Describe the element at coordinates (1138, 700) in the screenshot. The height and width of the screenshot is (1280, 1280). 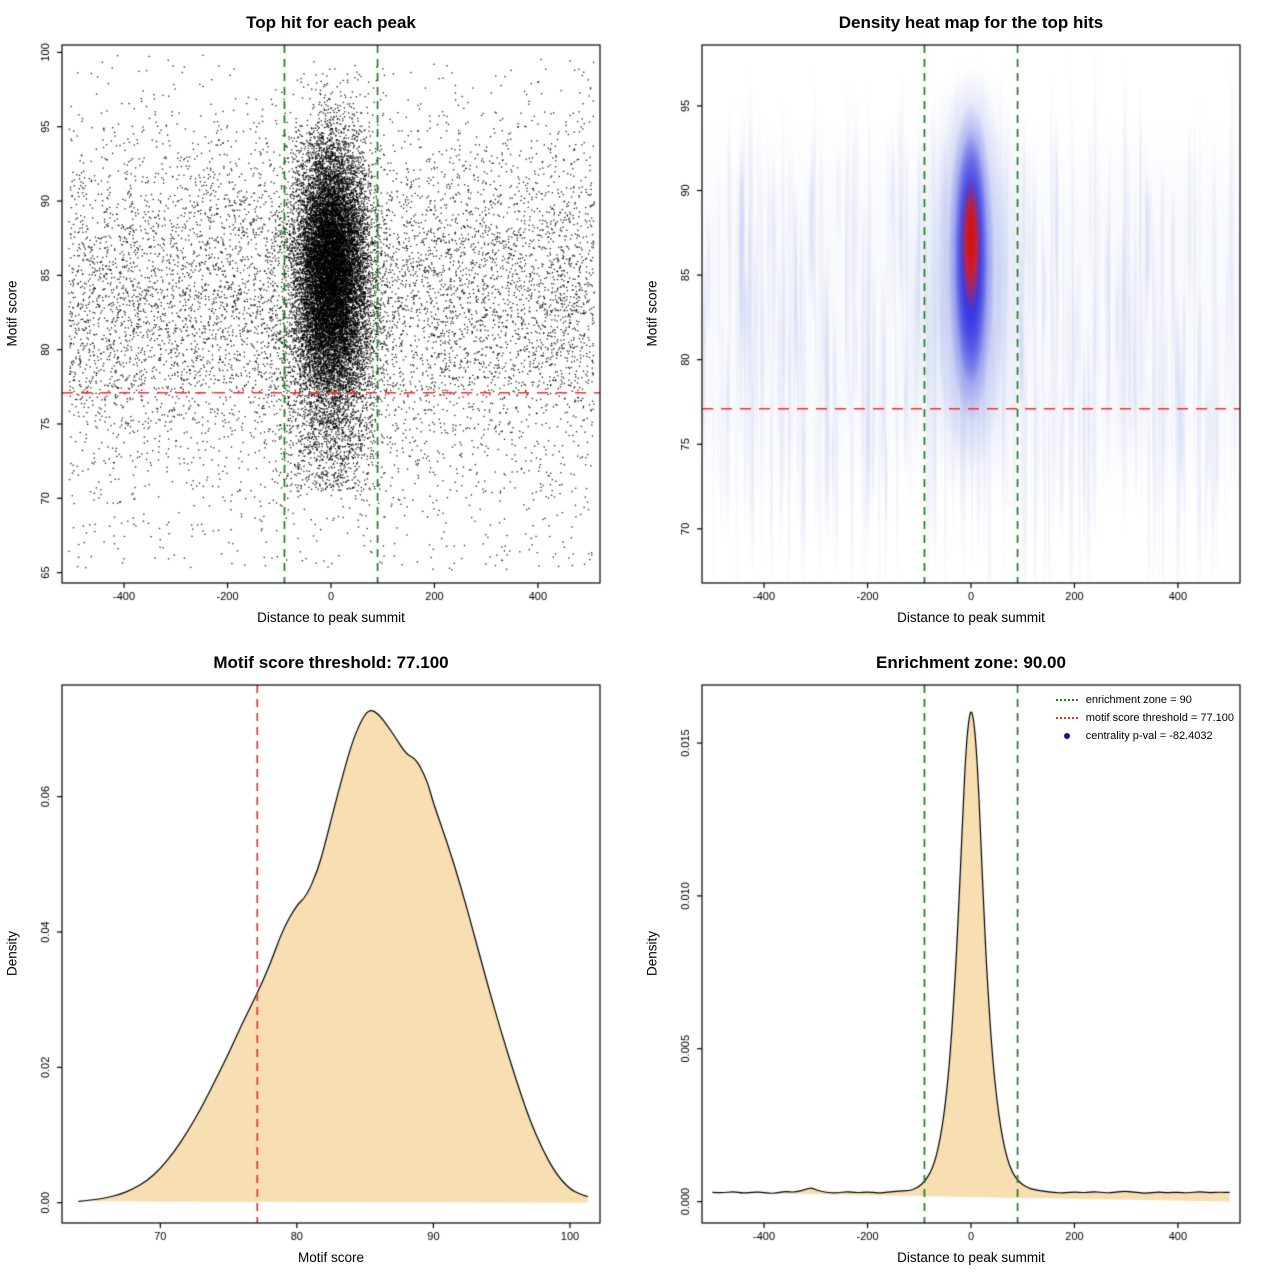
I see `legend-label: enrichment zone = 90` at that location.